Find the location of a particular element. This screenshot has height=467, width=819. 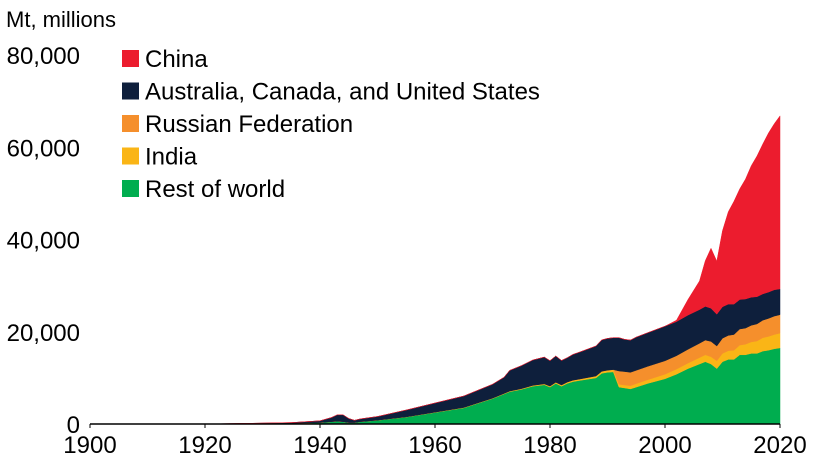

y-tick-label: 60,000 is located at coordinates (43, 148).